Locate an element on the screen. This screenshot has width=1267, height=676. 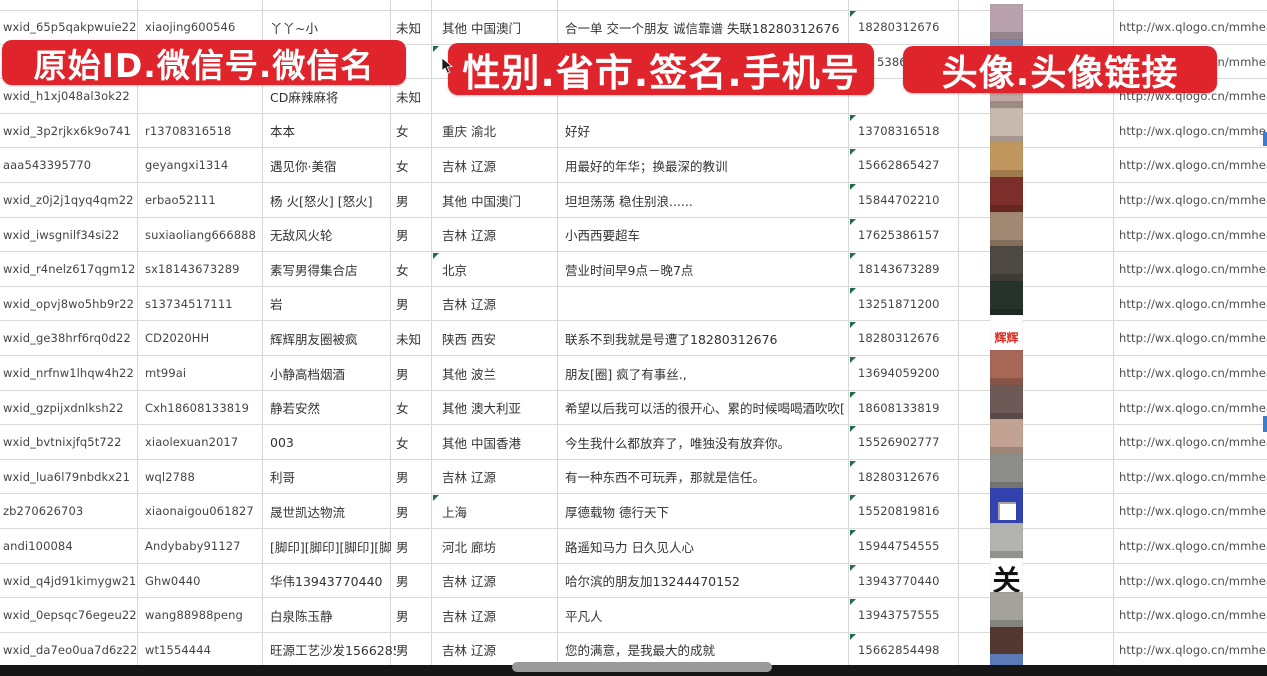
cell-signature: 朋友[圈] 疯了有事丝., is located at coordinates (626, 374).